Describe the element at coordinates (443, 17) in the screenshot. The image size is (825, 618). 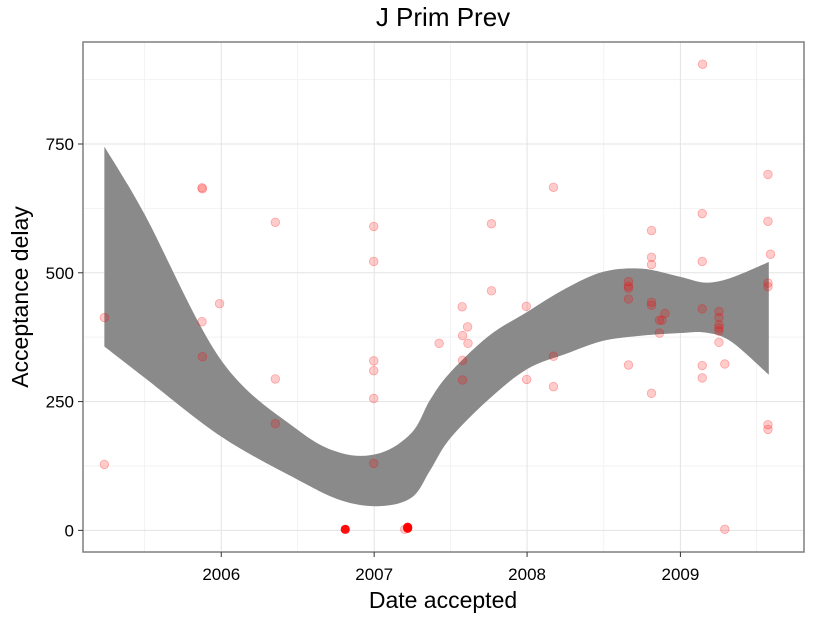
I see `chart-title: J Prim Prev` at that location.